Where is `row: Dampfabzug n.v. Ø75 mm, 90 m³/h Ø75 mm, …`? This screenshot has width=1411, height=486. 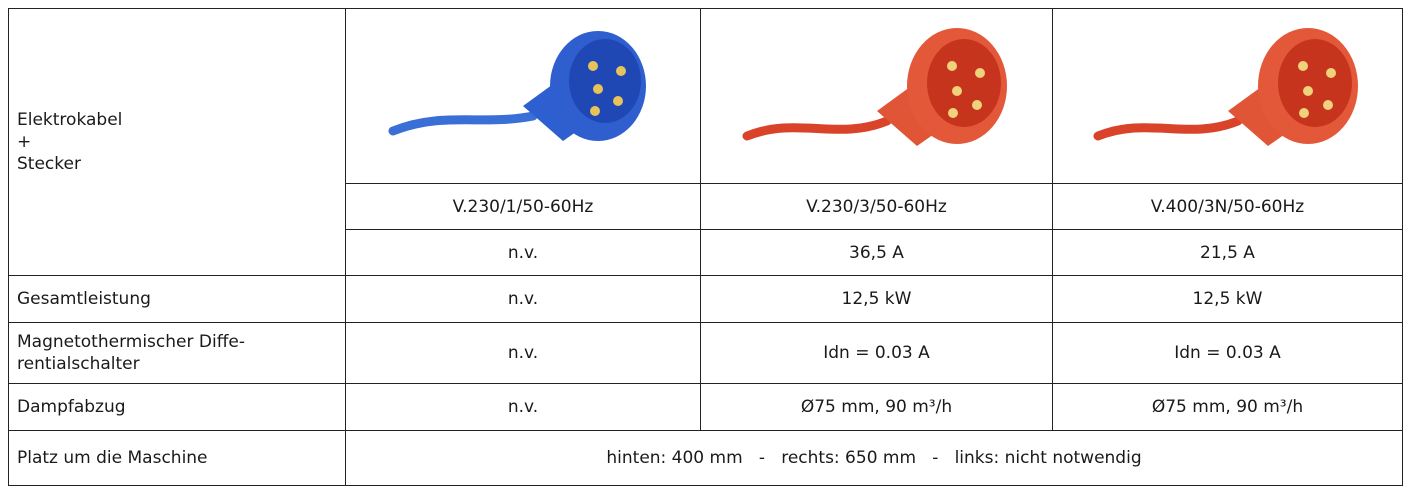
row: Dampfabzug n.v. Ø75 mm, 90 m³/h Ø75 mm, … is located at coordinates (705, 407).